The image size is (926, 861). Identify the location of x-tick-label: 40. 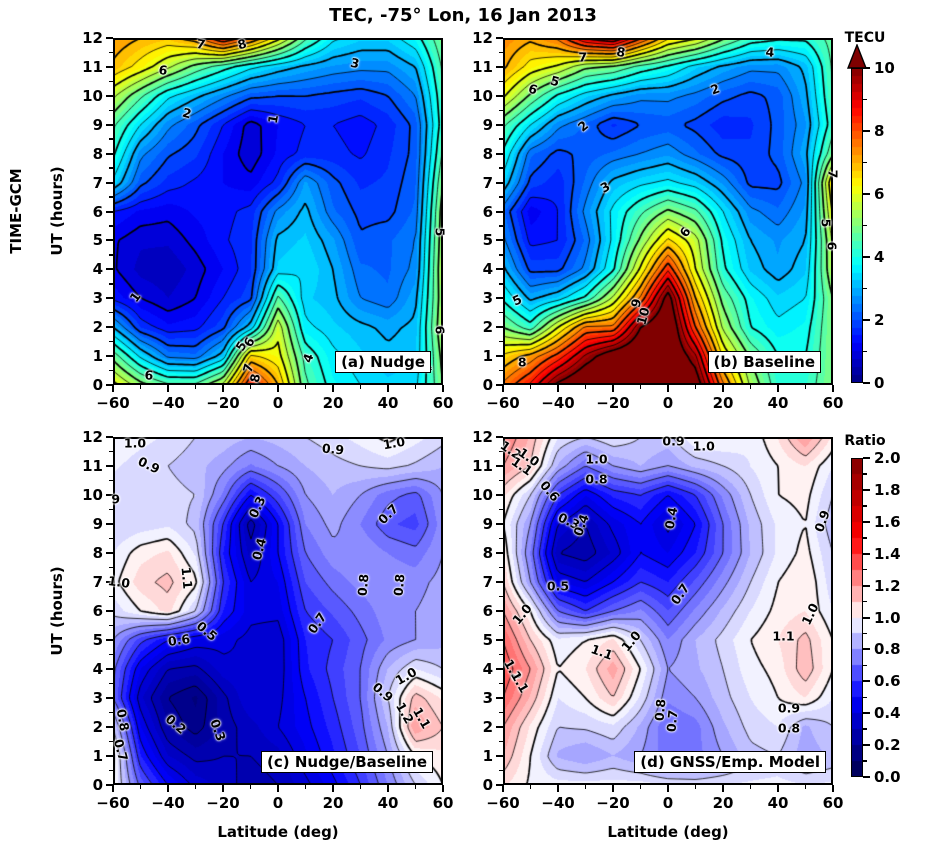
(388, 403).